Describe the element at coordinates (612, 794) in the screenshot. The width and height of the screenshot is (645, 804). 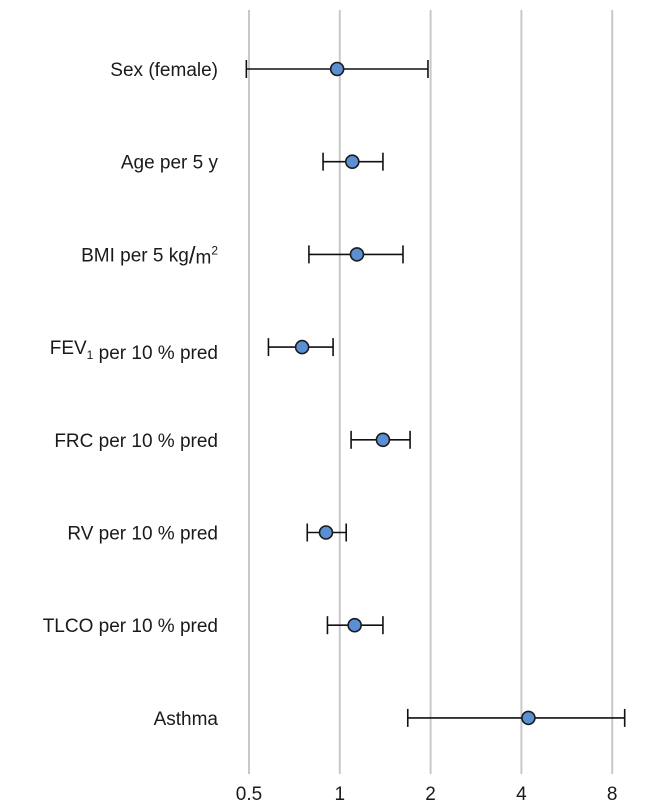
I see `x-tick-label: 8` at that location.